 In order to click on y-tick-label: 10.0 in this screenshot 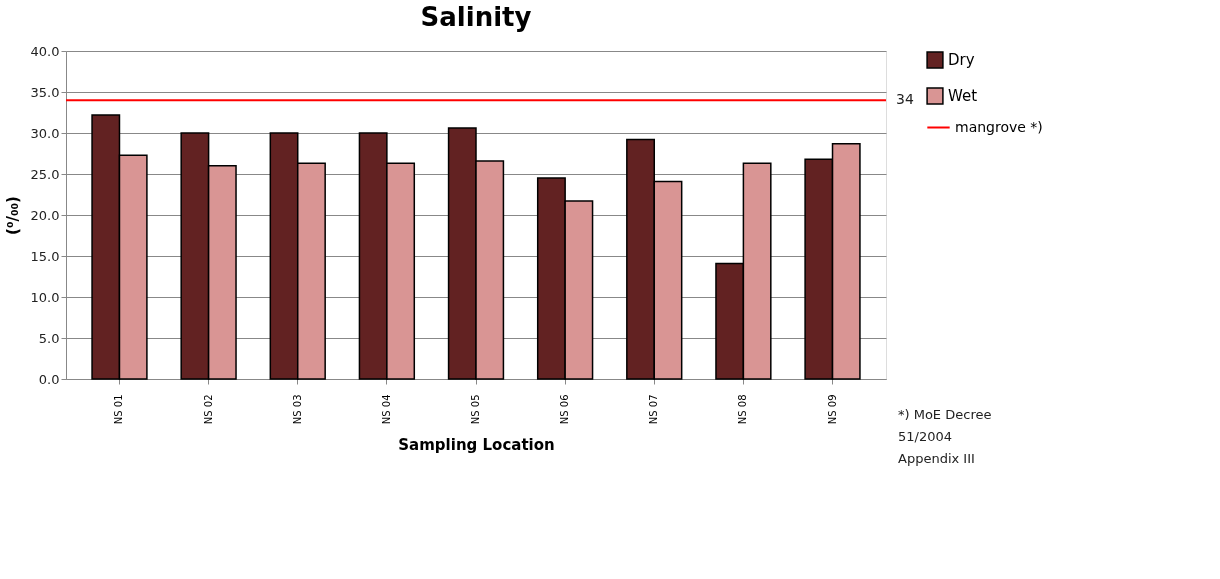, I will do `click(45, 297)`.